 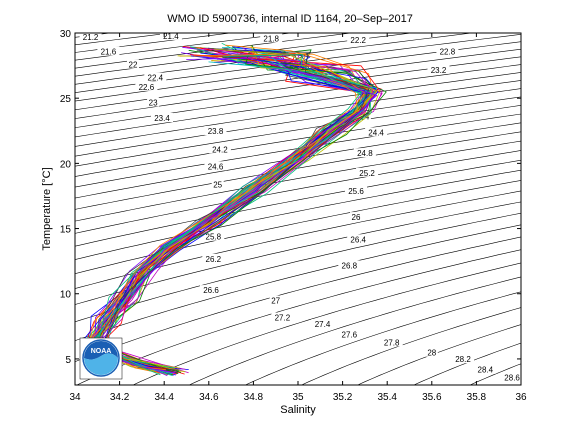 I want to click on contour-label: 28.2, so click(x=463, y=359).